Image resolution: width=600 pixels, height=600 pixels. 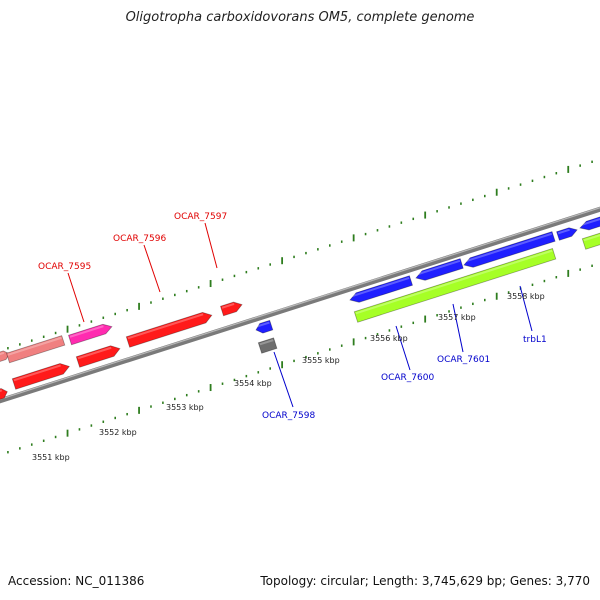 What do you see at coordinates (51, 457) in the screenshot?
I see `scale-label-3551: 3551 kbp` at bounding box center [51, 457].